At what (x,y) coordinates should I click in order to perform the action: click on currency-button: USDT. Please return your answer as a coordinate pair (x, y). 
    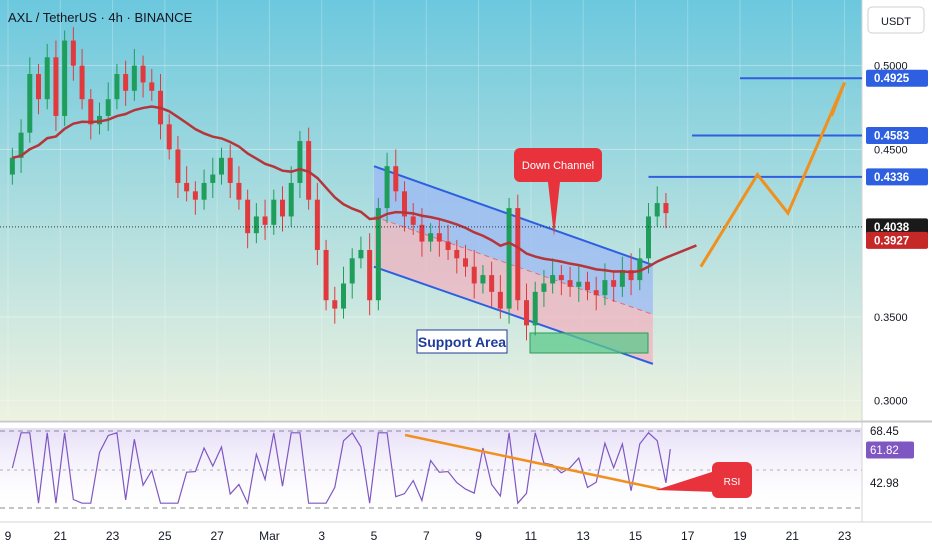
    Looking at the image, I should click on (896, 20).